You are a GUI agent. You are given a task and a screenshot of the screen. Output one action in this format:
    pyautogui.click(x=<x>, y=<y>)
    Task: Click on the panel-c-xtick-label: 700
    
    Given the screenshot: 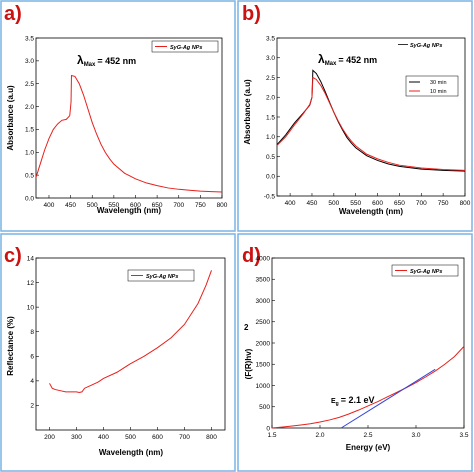 What is the action you would take?
    pyautogui.click(x=184, y=437)
    